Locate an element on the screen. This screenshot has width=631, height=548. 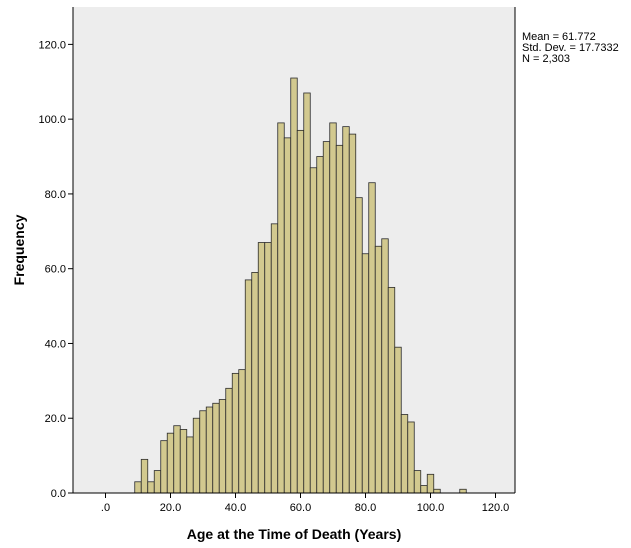
y-tick-label: 0.0 is located at coordinates (58, 494).